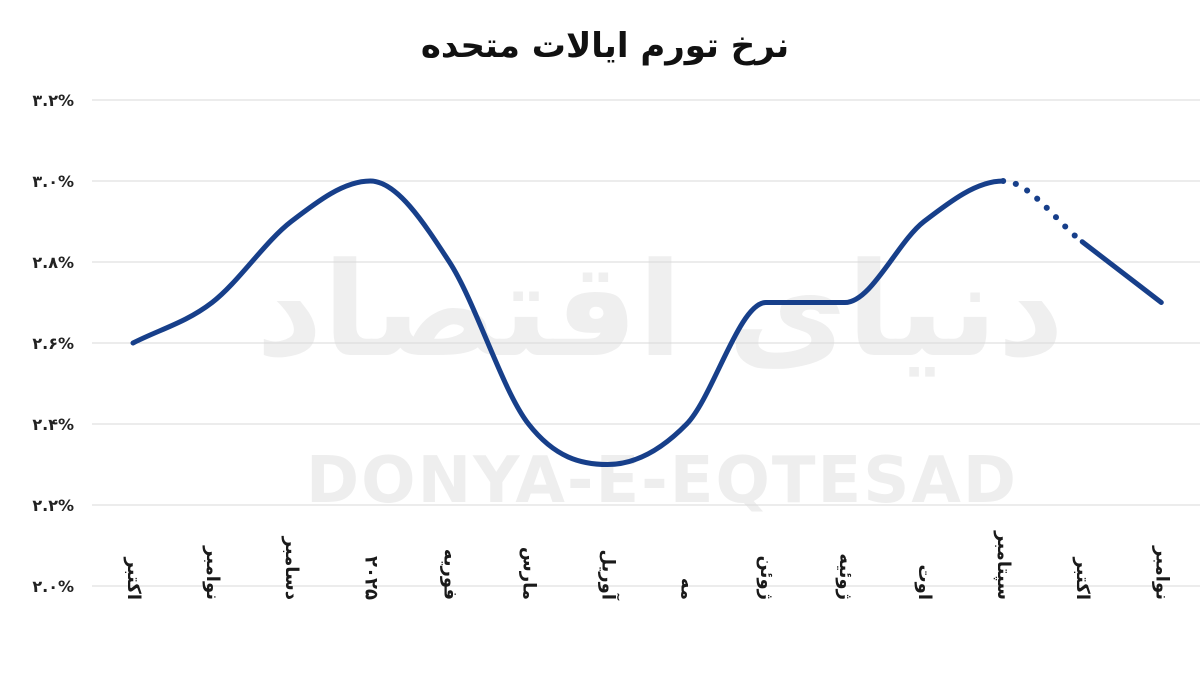  Describe the element at coordinates (1003, 565) in the screenshot. I see `x-tick-label: سپتامبر` at that location.